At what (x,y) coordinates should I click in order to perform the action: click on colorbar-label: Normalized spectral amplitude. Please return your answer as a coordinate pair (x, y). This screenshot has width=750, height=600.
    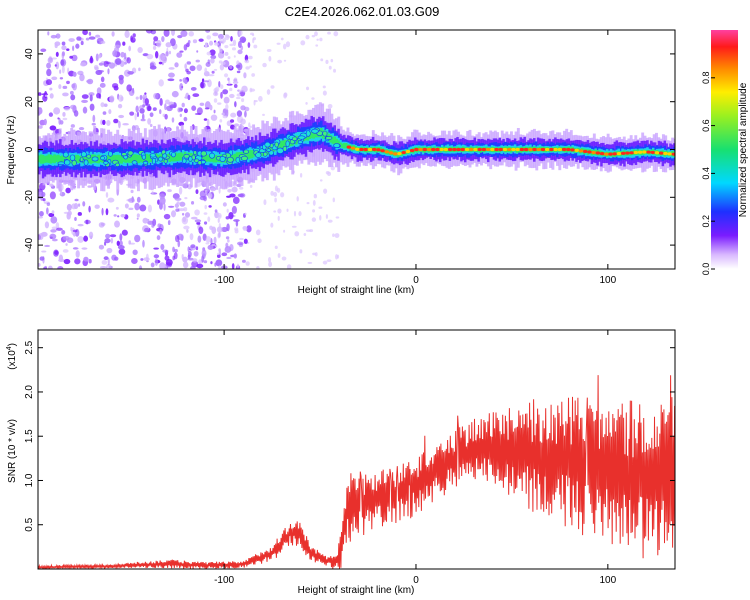
    Looking at the image, I should click on (743, 149).